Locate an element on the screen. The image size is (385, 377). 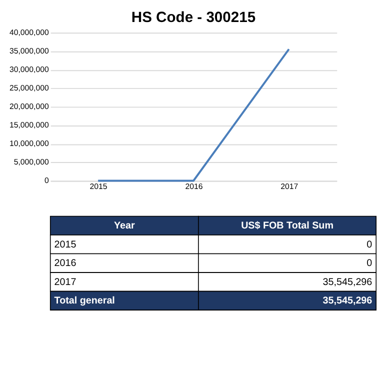
text: US$ FOB Total Sum is located at coordinates (287, 226).